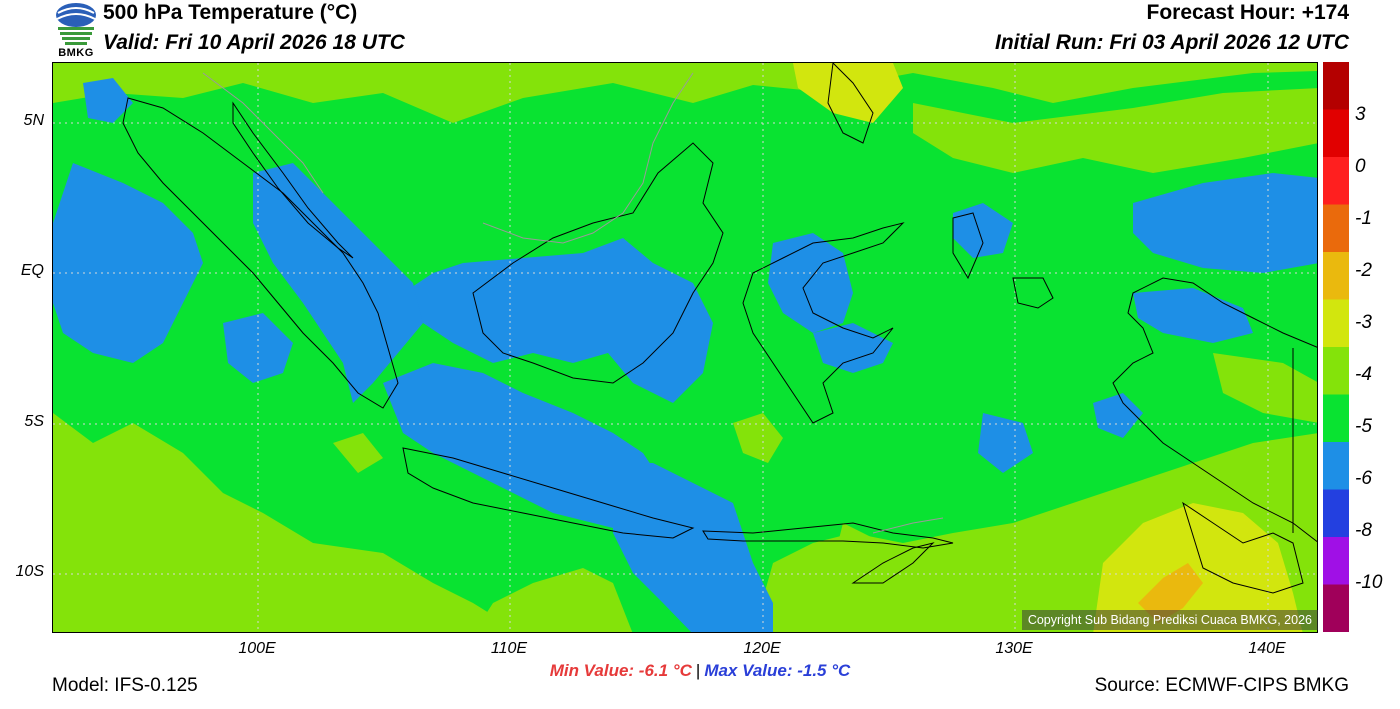 The image size is (1400, 709). What do you see at coordinates (1014, 648) in the screenshot?
I see `lon-label-130e: 130E` at bounding box center [1014, 648].